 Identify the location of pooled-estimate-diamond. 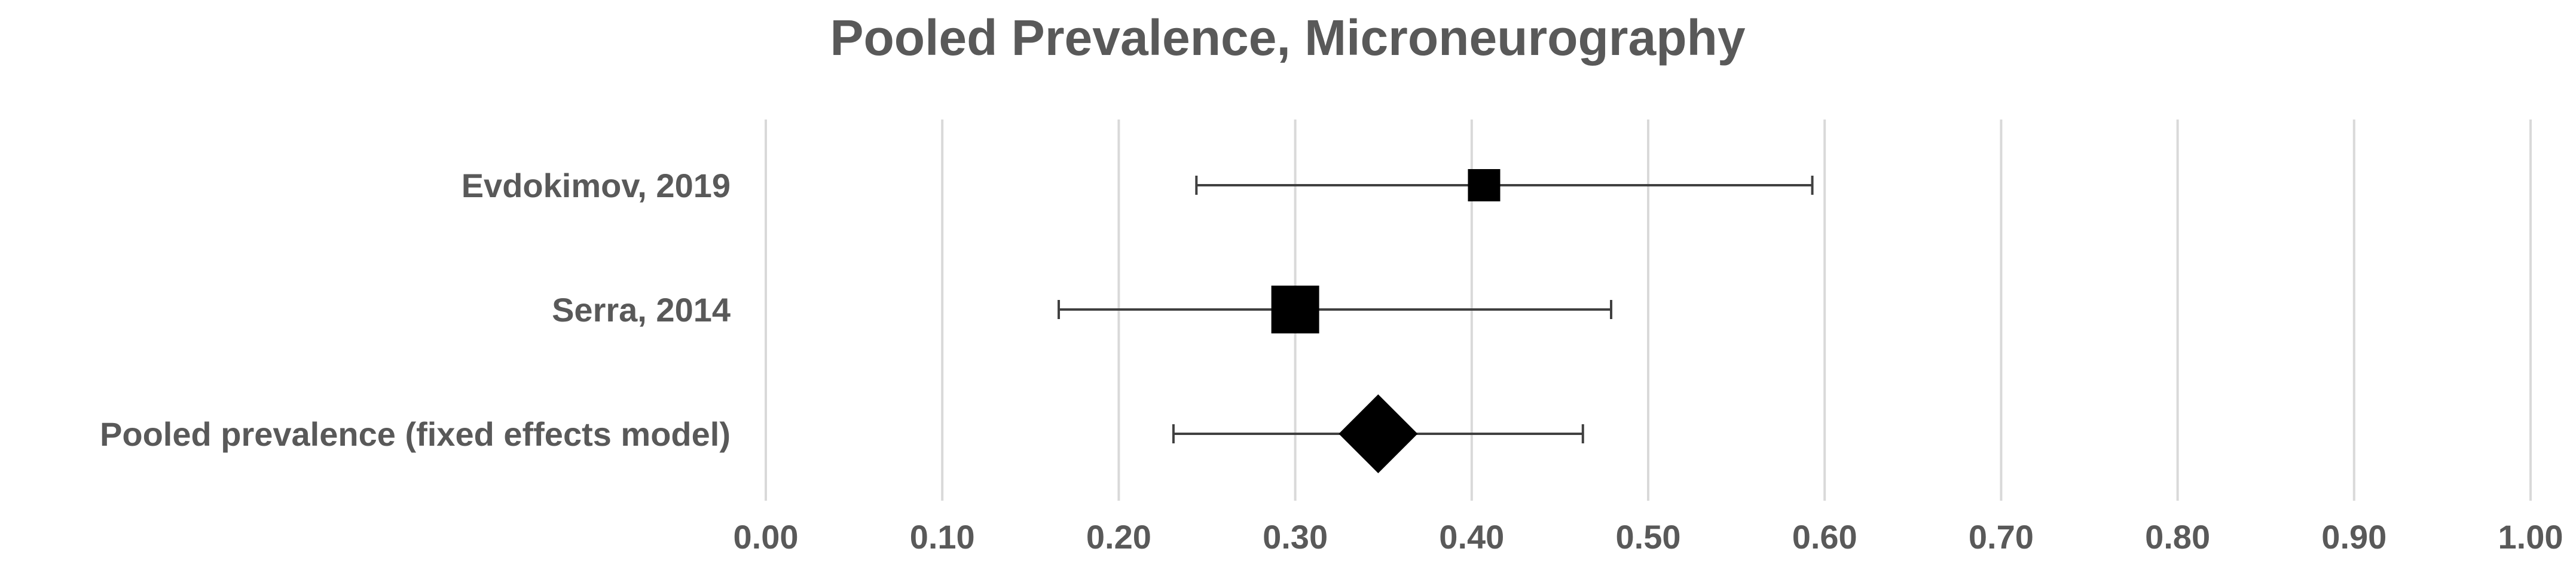
(1378, 434).